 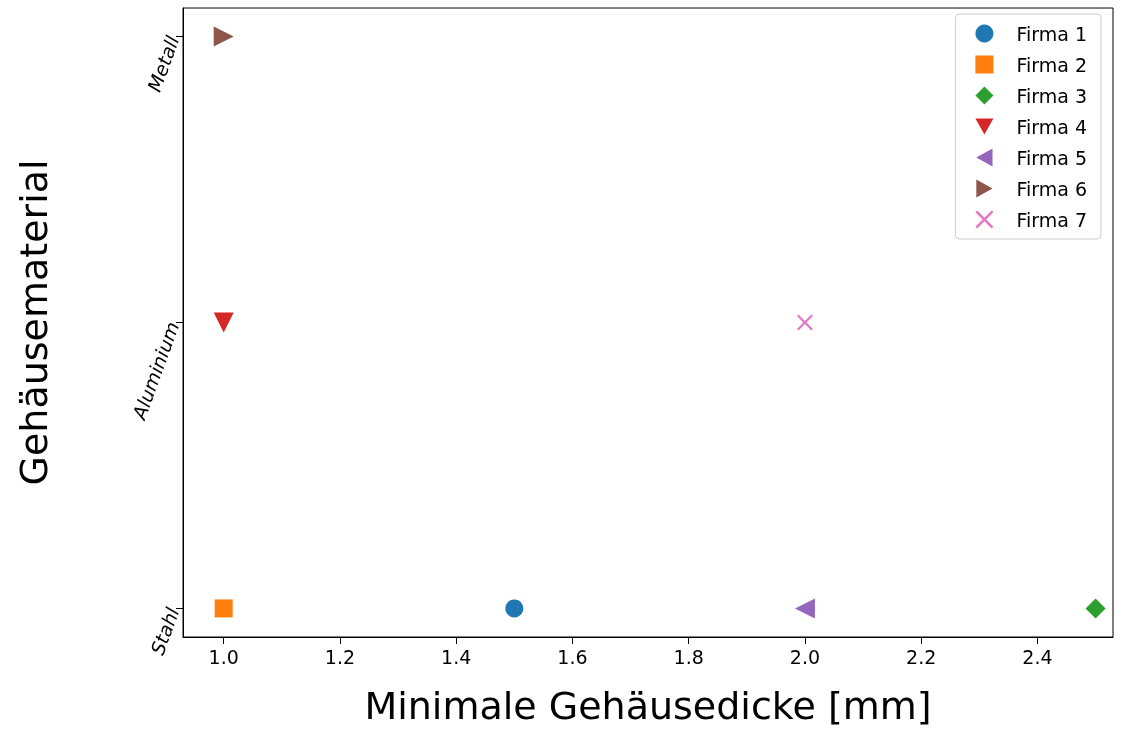 What do you see at coordinates (648, 706) in the screenshot?
I see `x-axis-title: Minimale Gehäusedicke [mm]` at bounding box center [648, 706].